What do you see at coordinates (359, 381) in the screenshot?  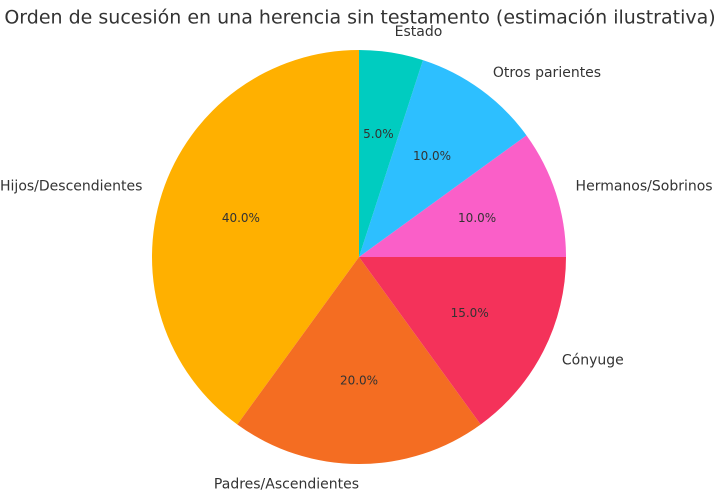 I see `pct-label: 20.0%` at bounding box center [359, 381].